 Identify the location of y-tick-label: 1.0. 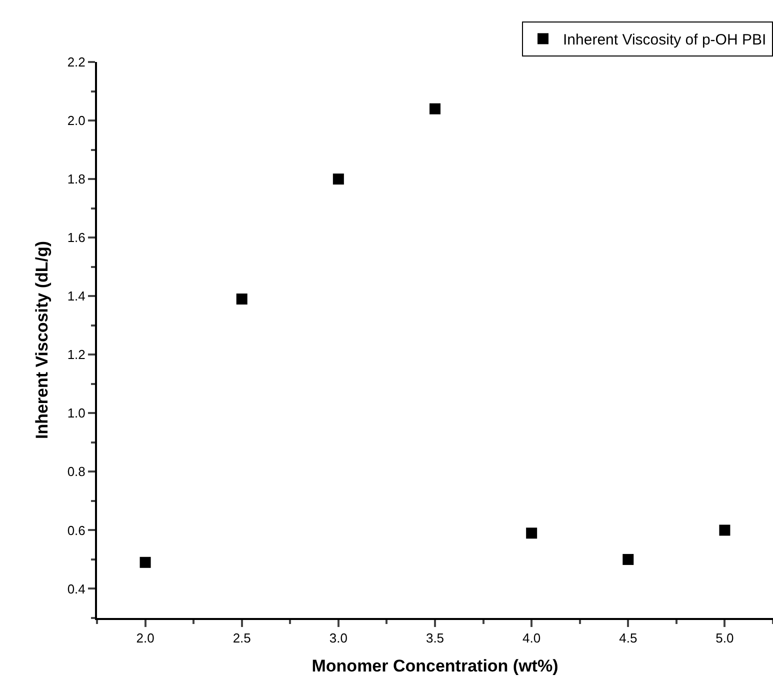
(76, 413).